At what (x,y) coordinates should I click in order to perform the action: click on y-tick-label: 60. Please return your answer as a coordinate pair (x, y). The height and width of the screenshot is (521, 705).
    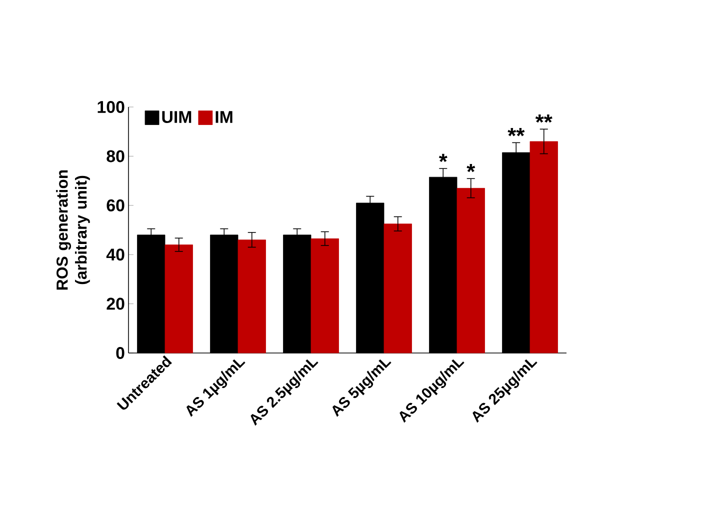
    Looking at the image, I should click on (115, 205).